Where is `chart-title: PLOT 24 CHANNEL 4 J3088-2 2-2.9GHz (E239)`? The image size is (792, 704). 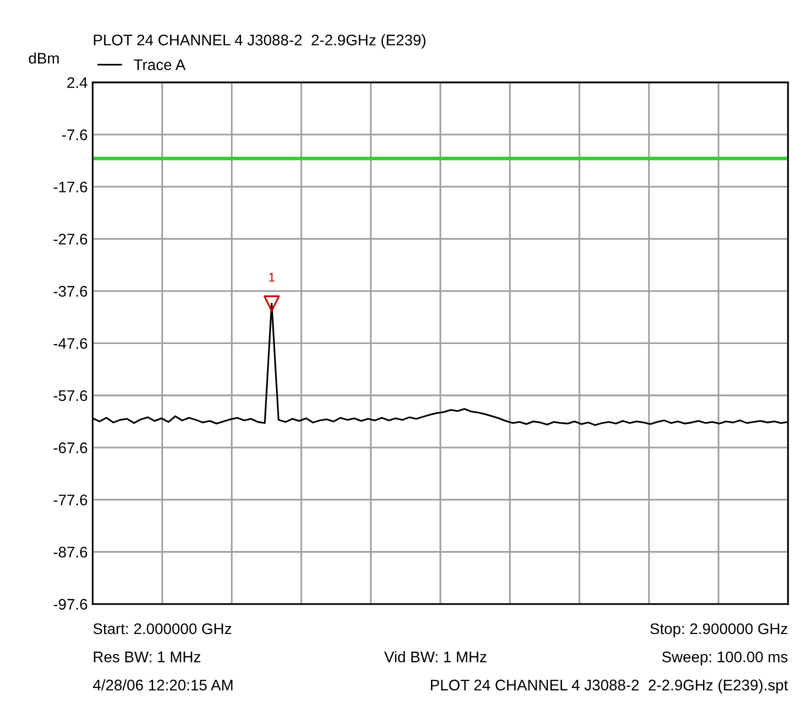
chart-title: PLOT 24 CHANNEL 4 J3088-2 2-2.9GHz (E239) is located at coordinates (260, 41).